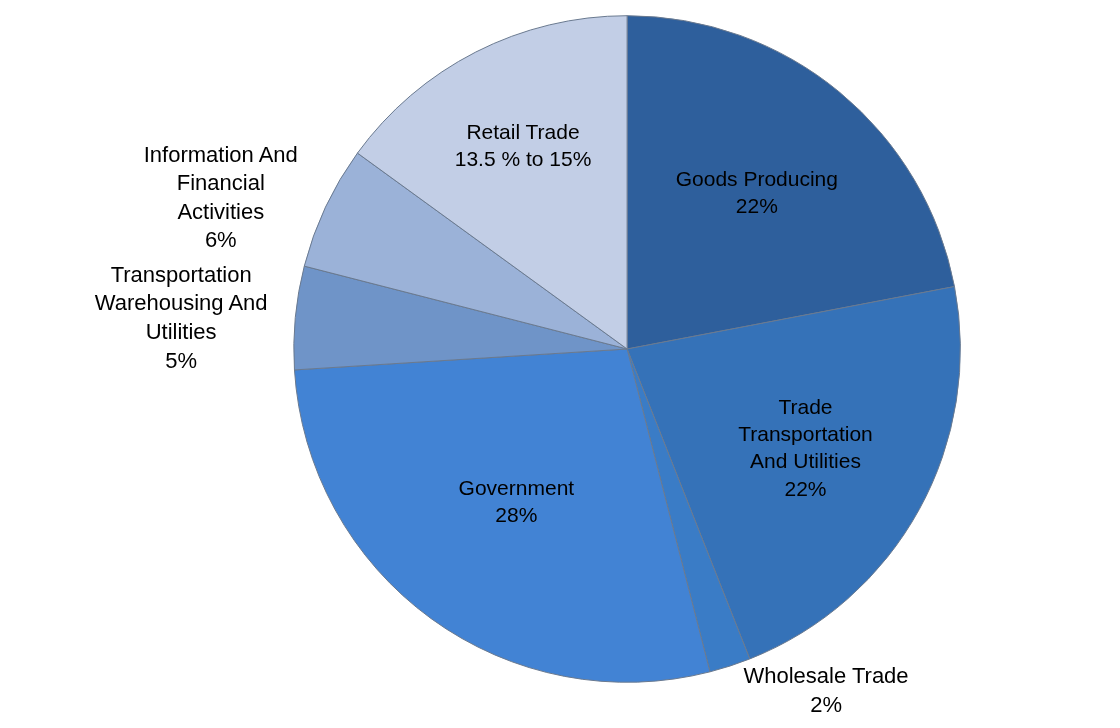 This screenshot has height=728, width=1120. What do you see at coordinates (220, 182) in the screenshot?
I see `slice-label: Information And Financial Activities` at bounding box center [220, 182].